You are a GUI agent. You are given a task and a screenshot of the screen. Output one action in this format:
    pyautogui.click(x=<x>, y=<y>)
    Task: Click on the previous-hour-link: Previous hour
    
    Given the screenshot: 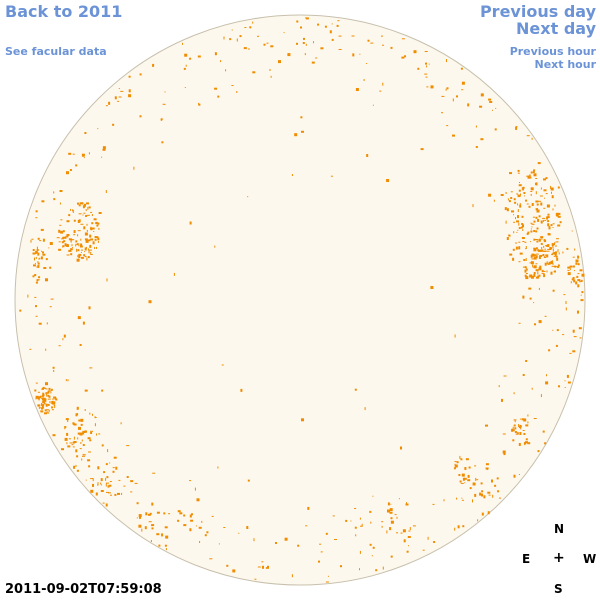 What is the action you would take?
    pyautogui.click(x=552, y=51)
    